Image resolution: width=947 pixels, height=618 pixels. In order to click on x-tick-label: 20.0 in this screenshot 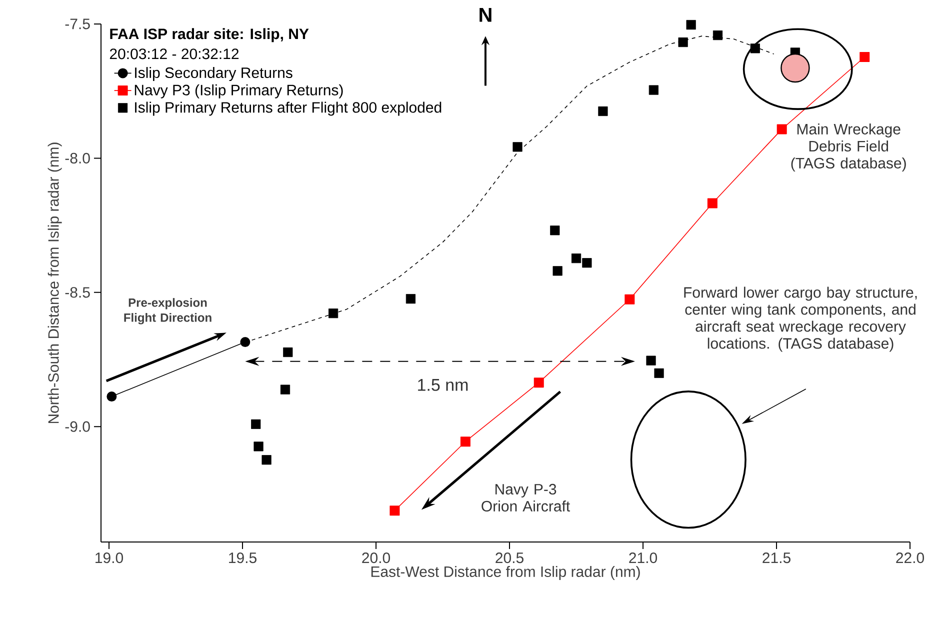, I will do `click(376, 558)`.